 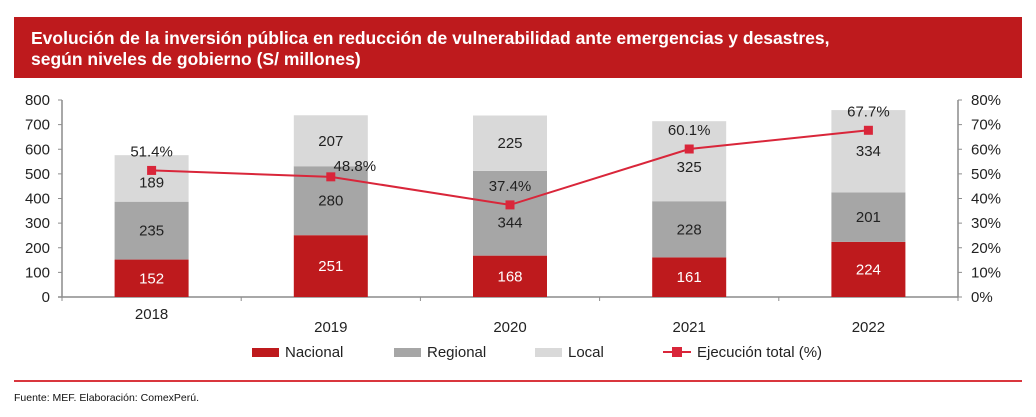 What do you see at coordinates (986, 100) in the screenshot?
I see `right-axis-tick-label: 80%` at bounding box center [986, 100].